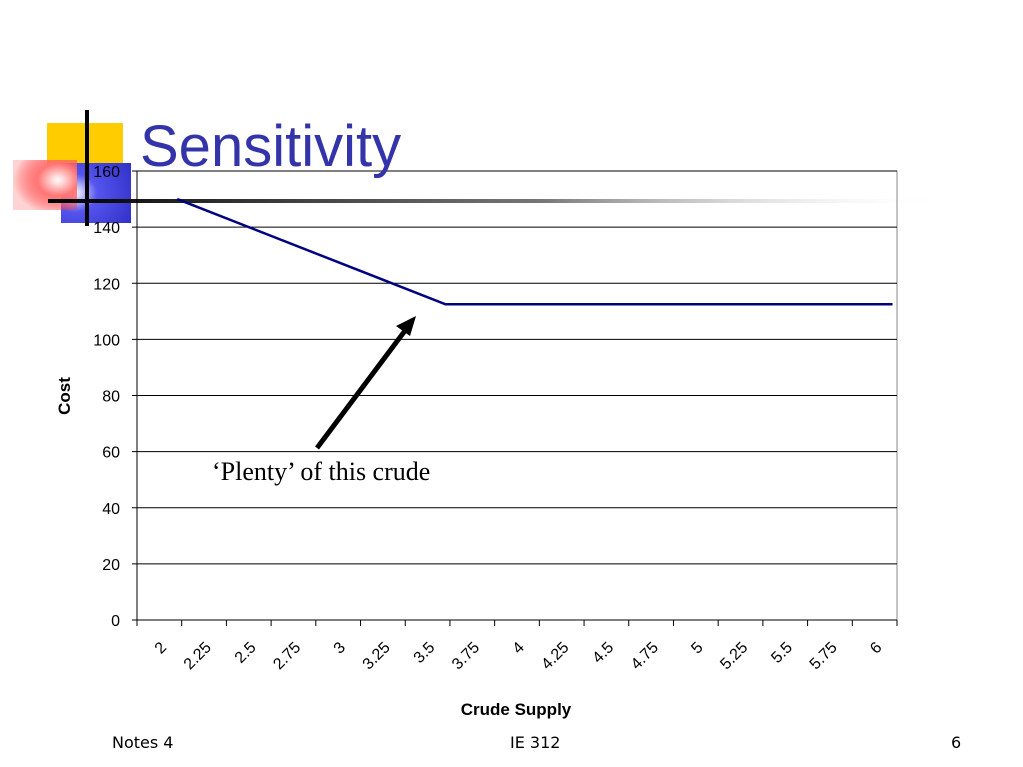  I want to click on y-tick-label: 160, so click(106, 172).